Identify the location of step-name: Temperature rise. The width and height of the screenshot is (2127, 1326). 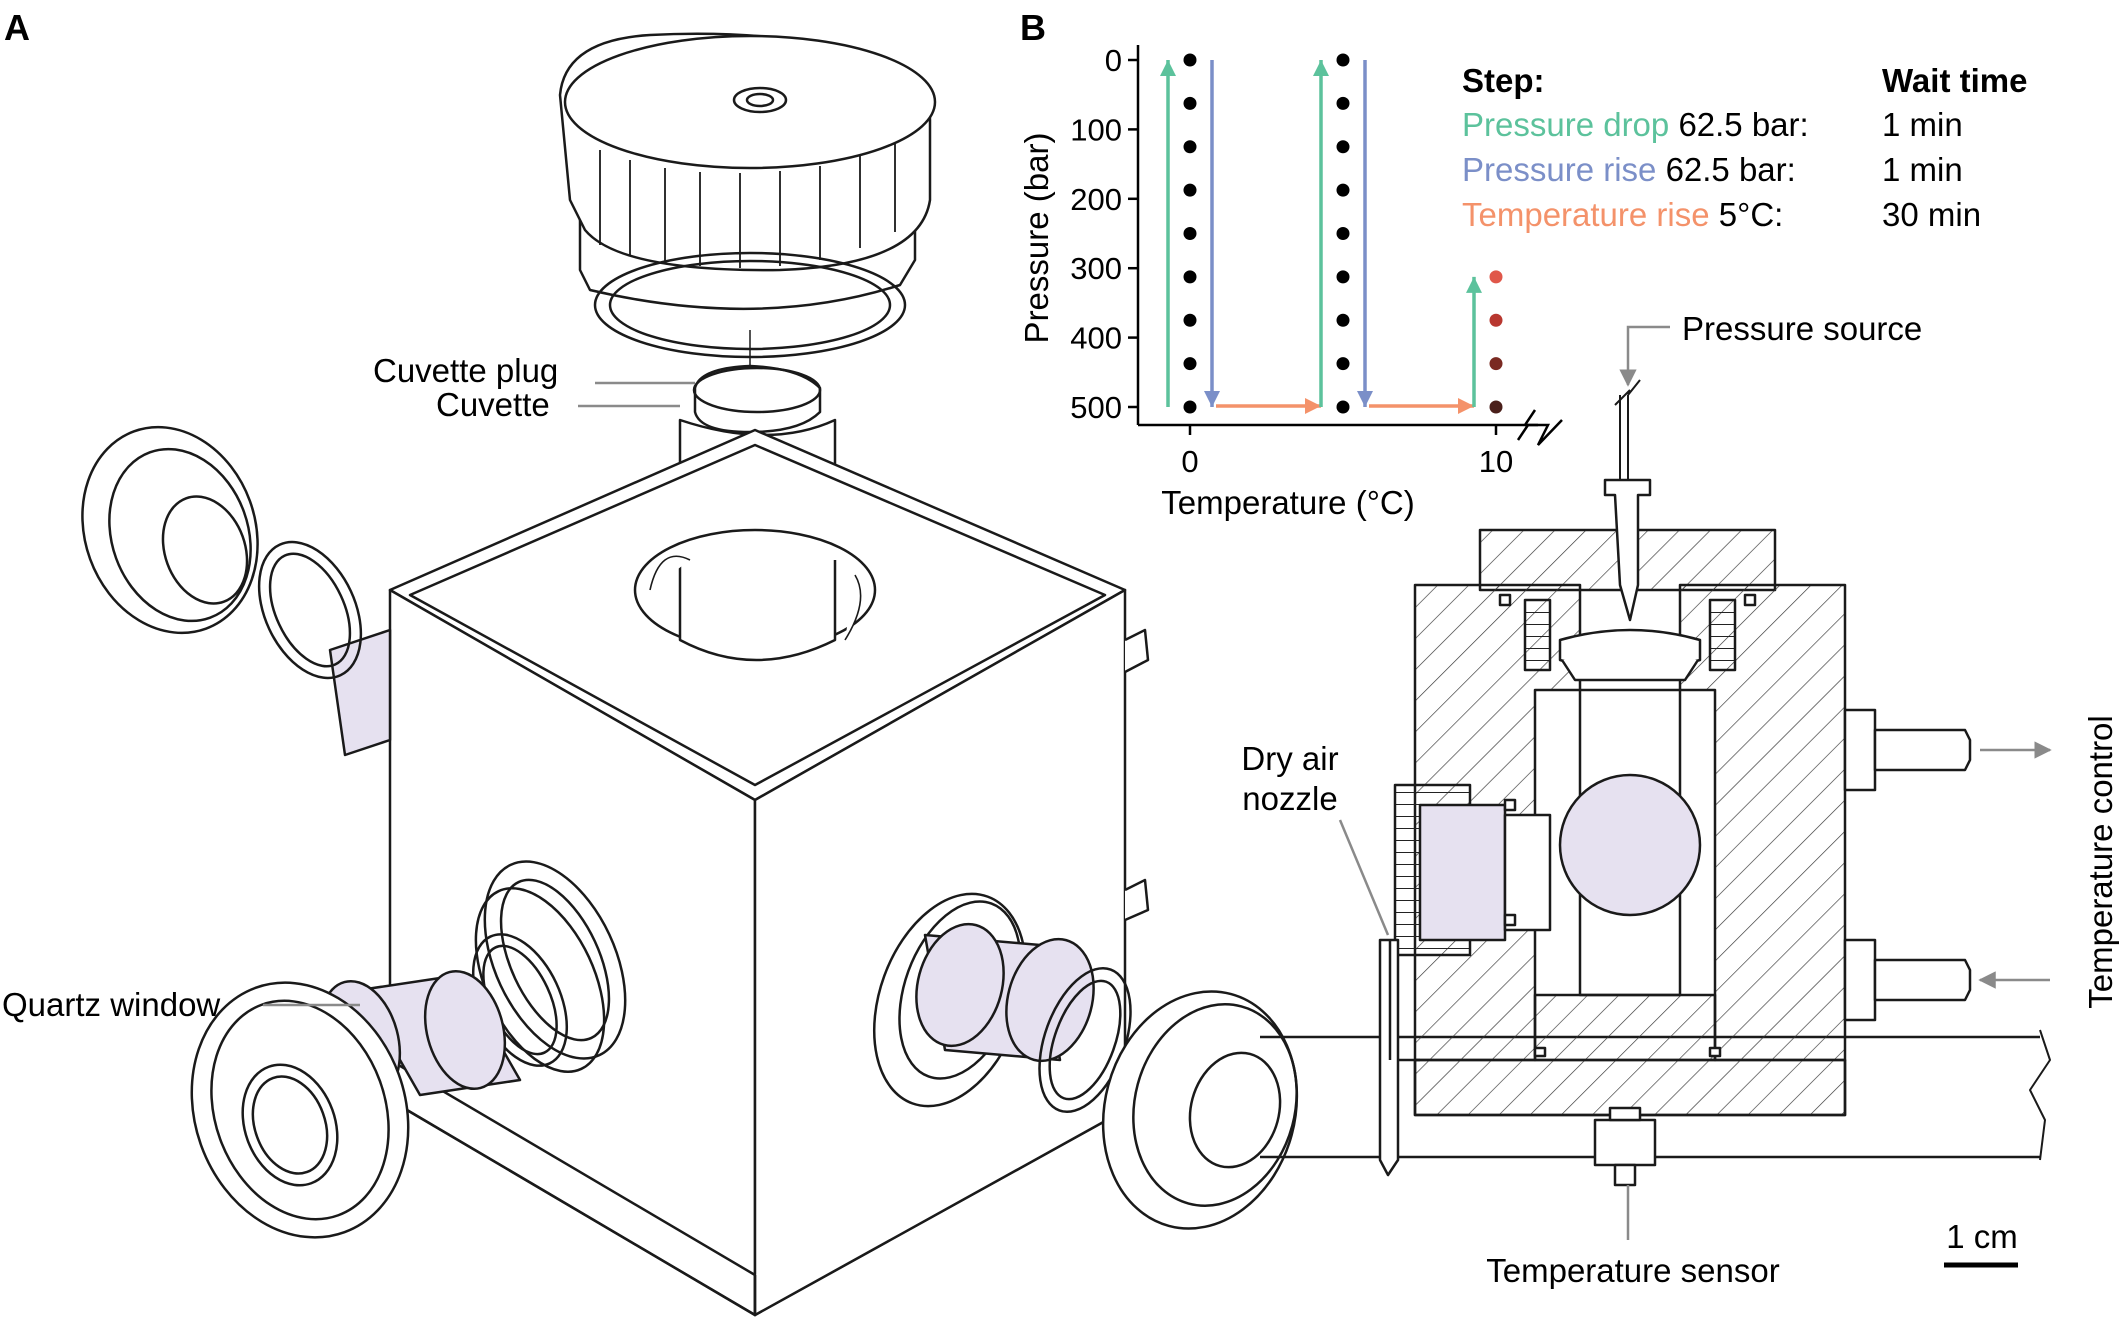
(1586, 214).